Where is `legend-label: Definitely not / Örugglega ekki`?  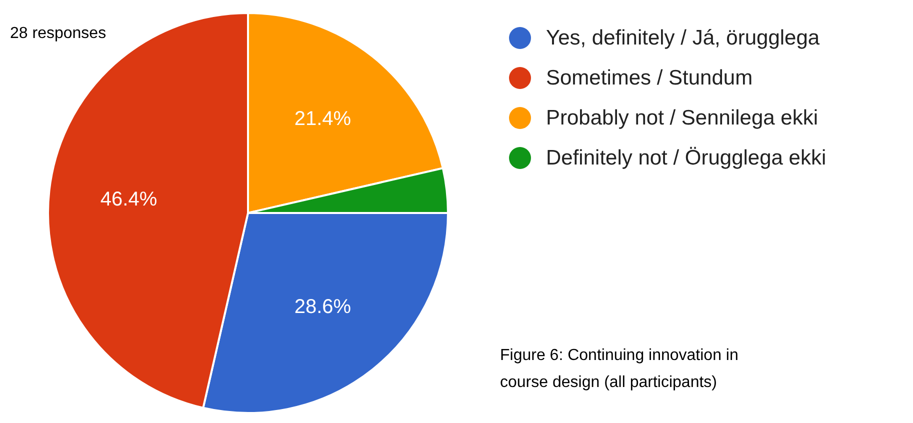 legend-label: Definitely not / Örugglega ekki is located at coordinates (686, 158).